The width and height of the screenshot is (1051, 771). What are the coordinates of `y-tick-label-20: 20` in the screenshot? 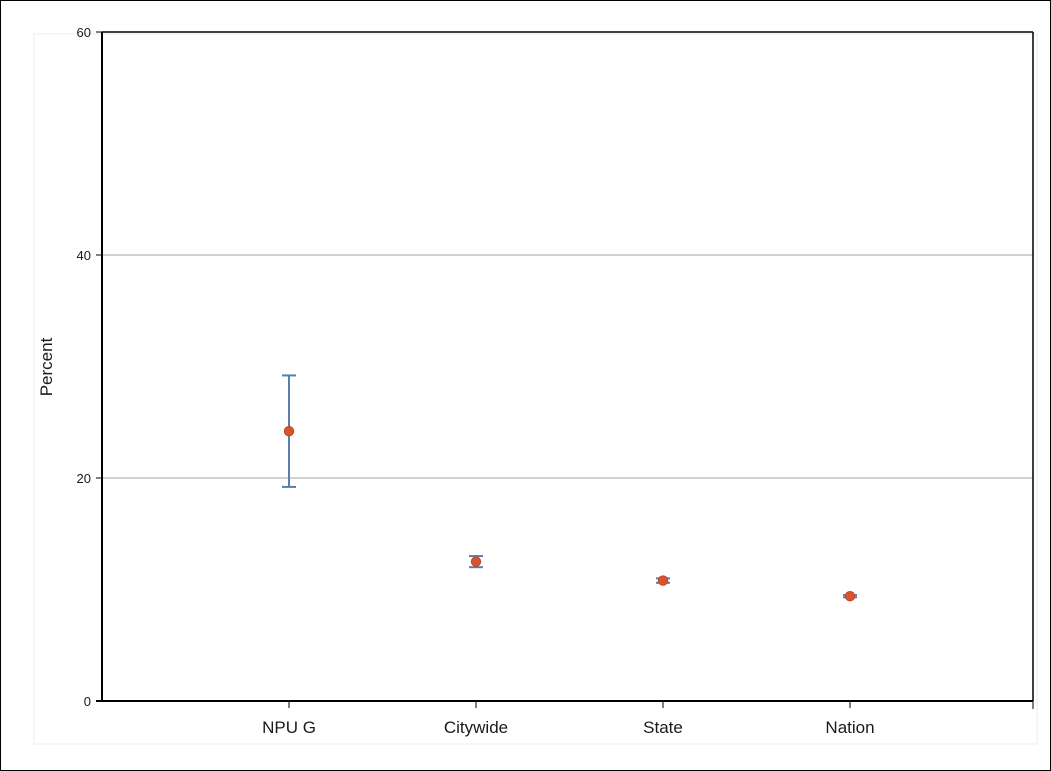 It's located at (84, 478).